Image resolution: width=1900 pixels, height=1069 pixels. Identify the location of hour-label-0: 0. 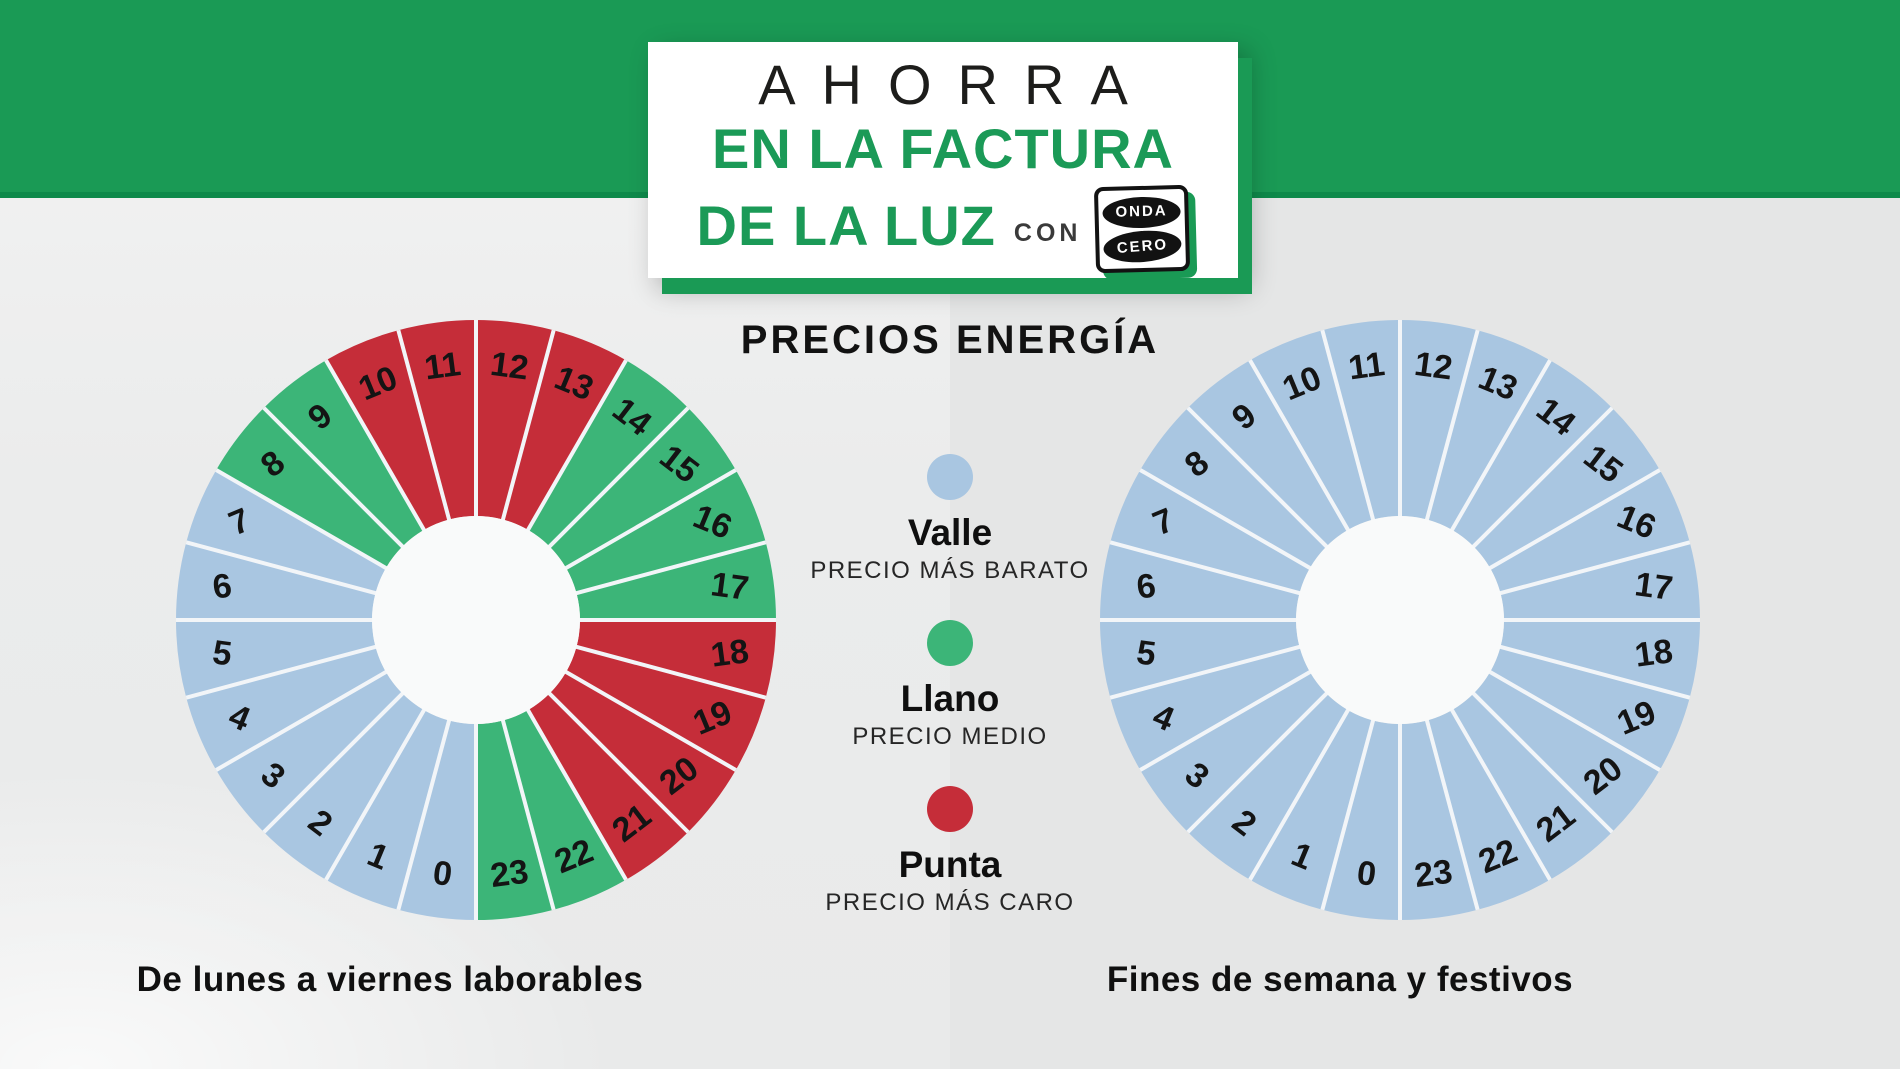
(1367, 874).